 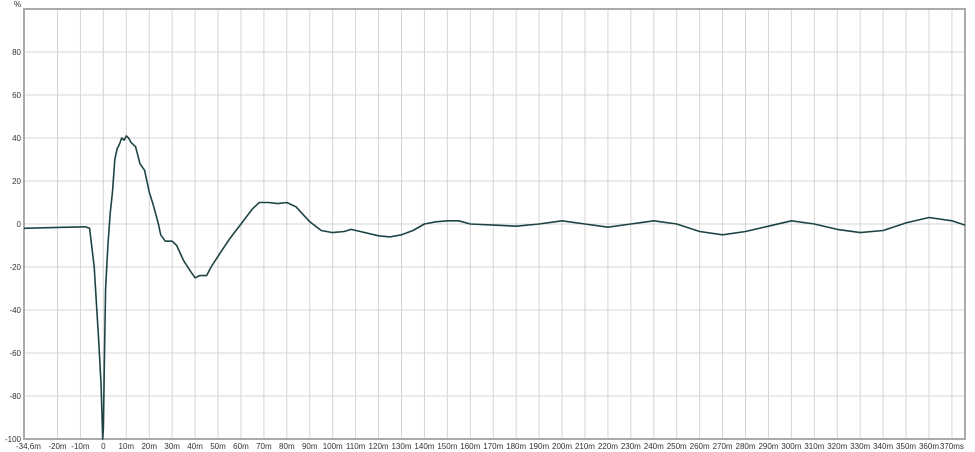 What do you see at coordinates (15, 310) in the screenshot?
I see `y-tick-label: -40` at bounding box center [15, 310].